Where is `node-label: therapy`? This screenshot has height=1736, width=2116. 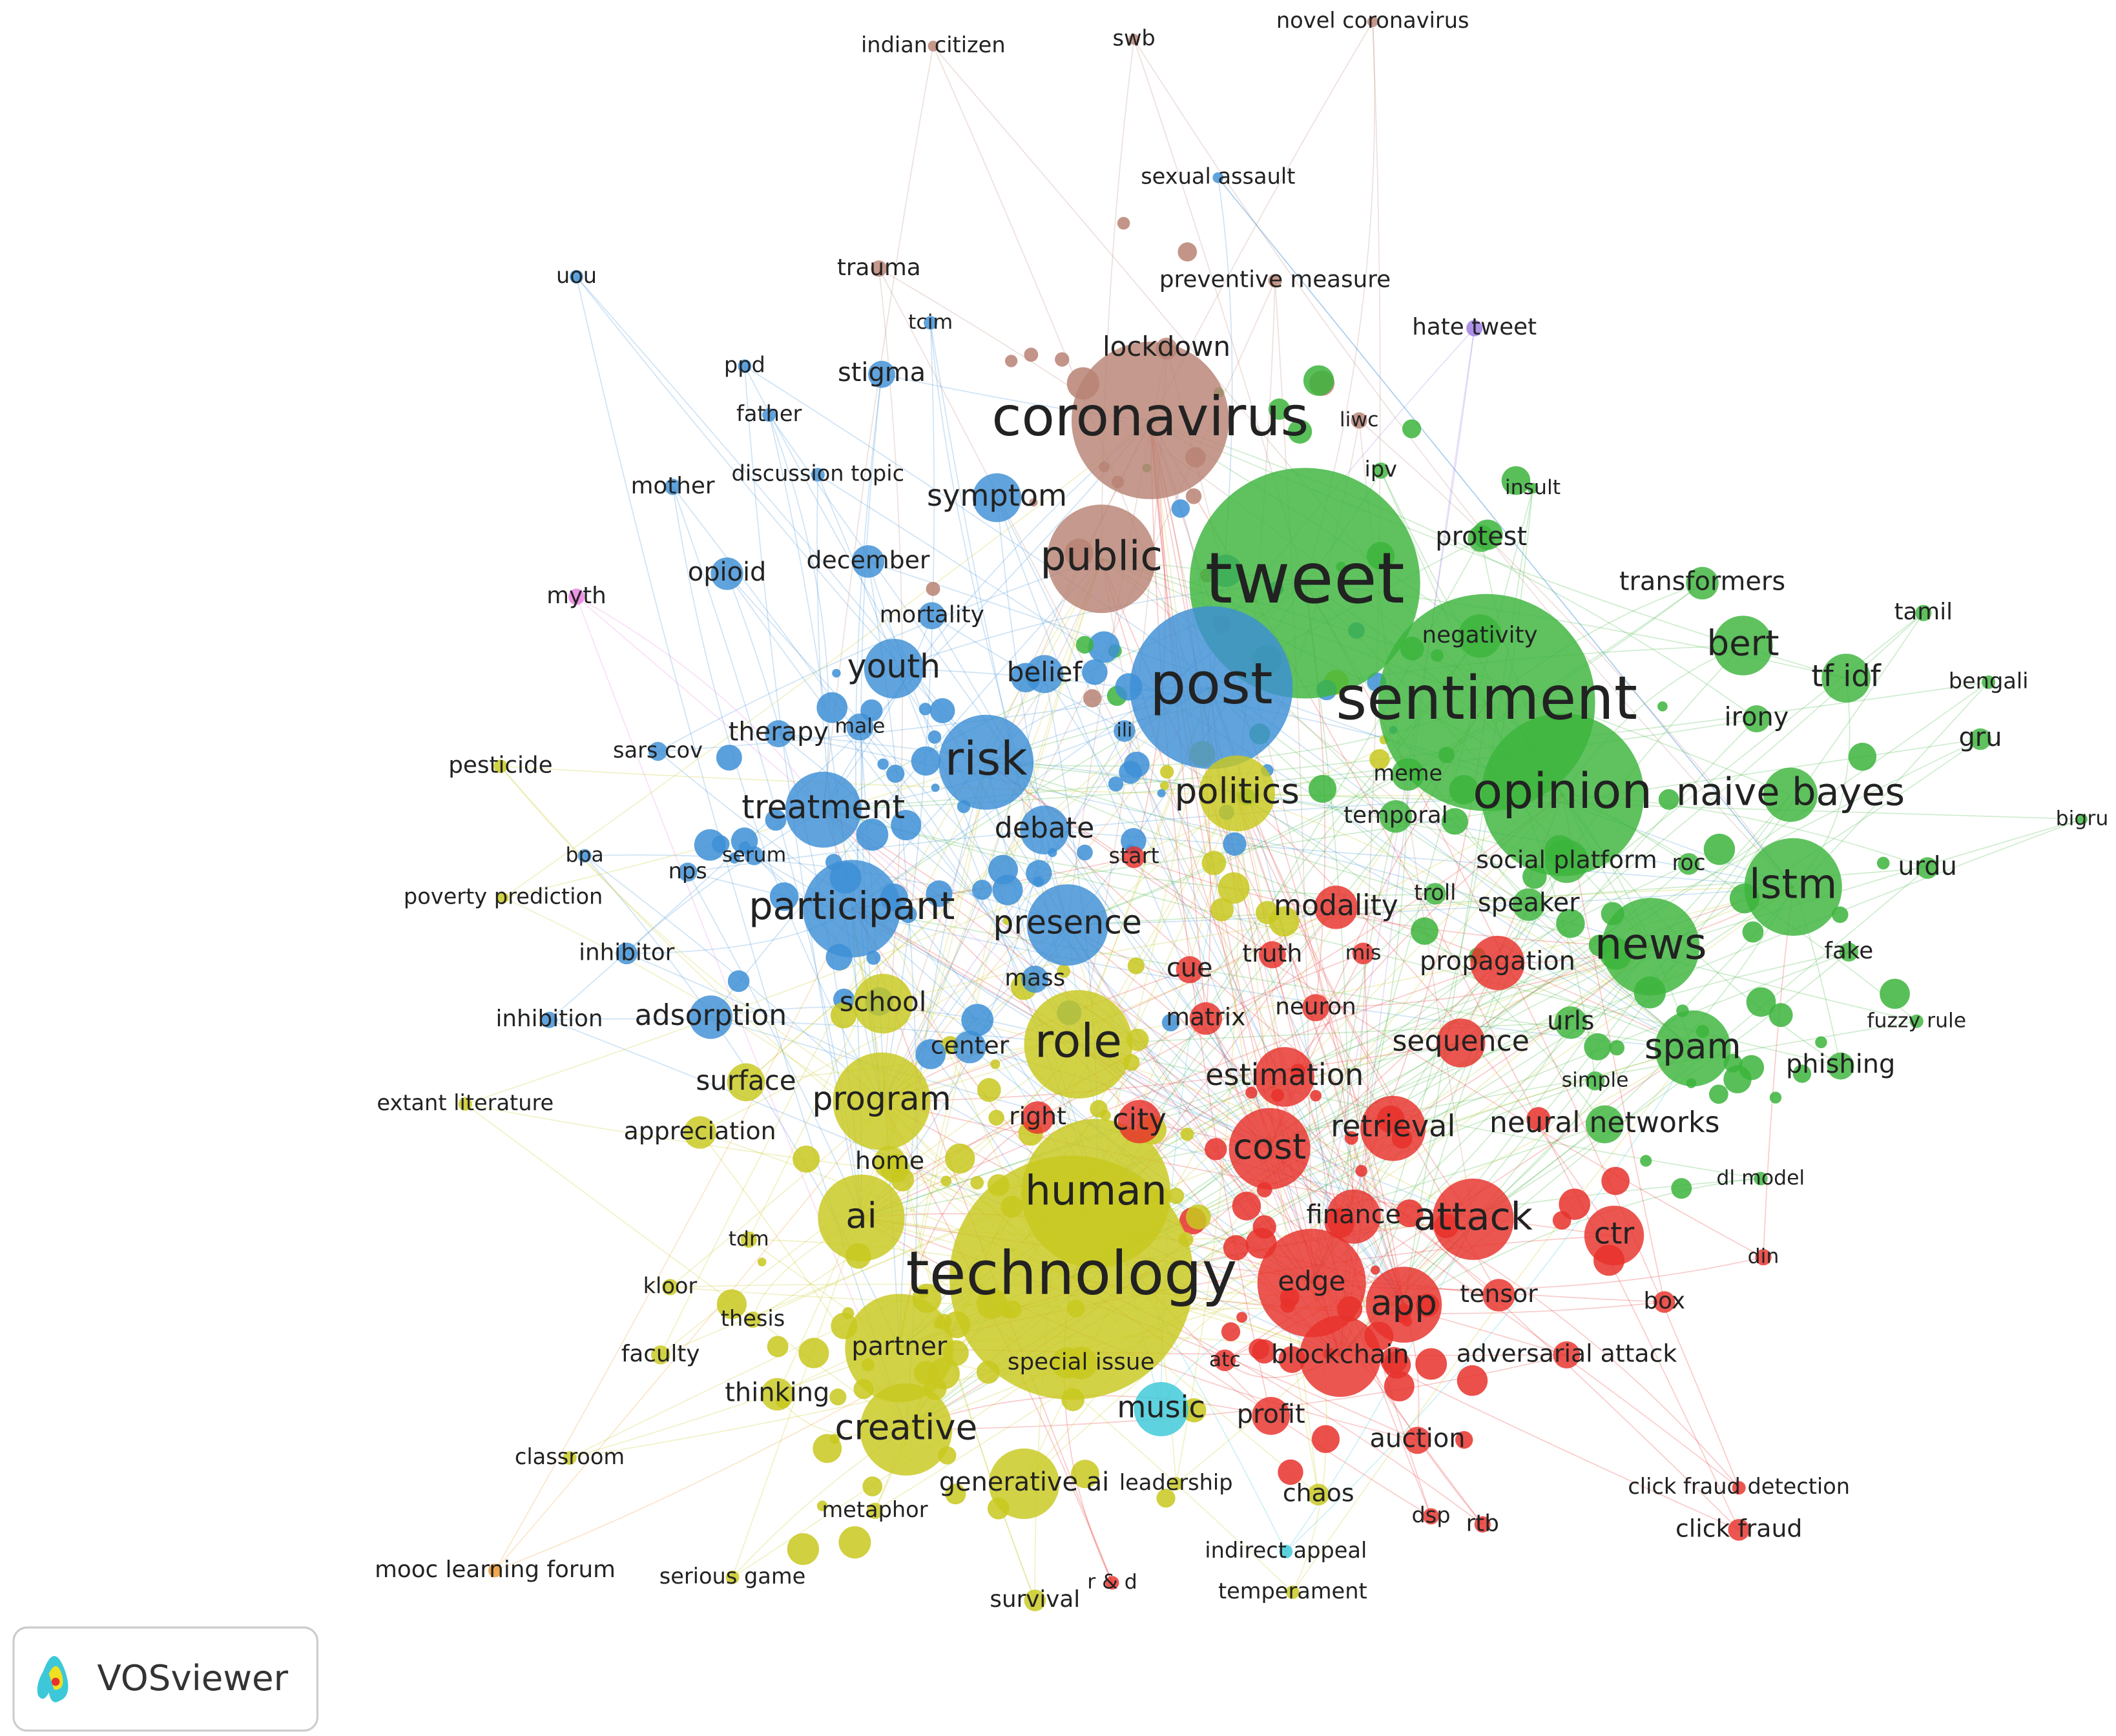
node-label: therapy is located at coordinates (779, 733).